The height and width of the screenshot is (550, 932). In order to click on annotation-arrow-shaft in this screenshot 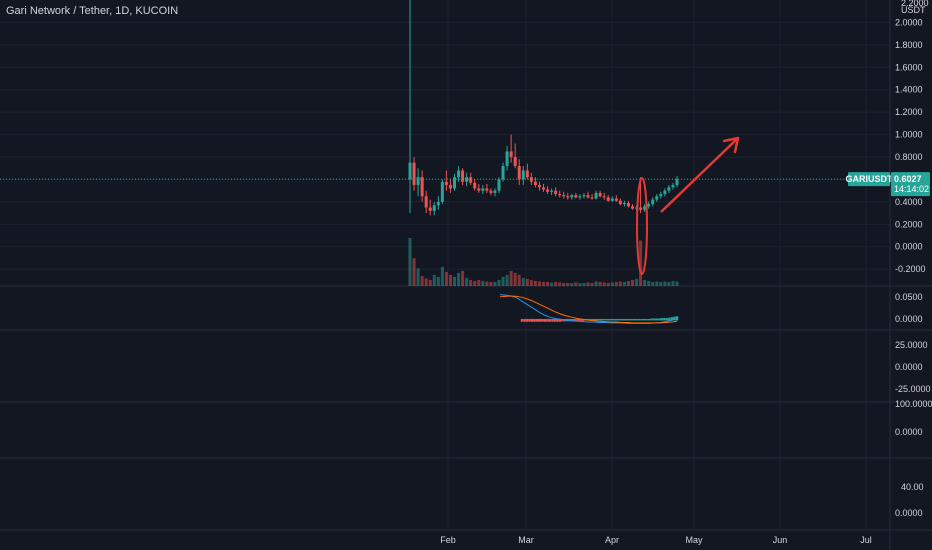, I will do `click(699, 175)`.